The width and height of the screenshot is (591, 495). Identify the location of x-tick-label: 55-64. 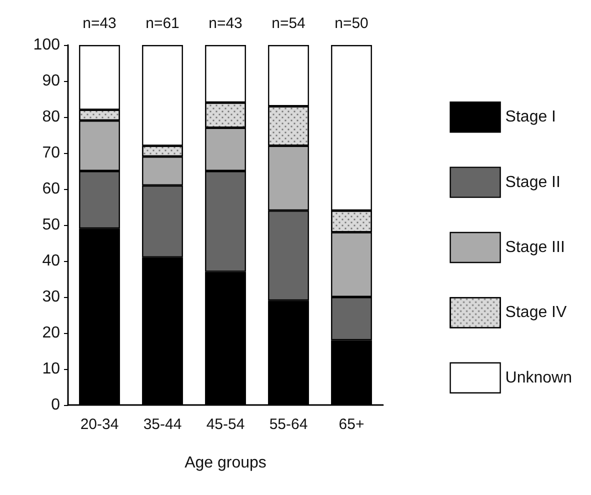
(288, 424).